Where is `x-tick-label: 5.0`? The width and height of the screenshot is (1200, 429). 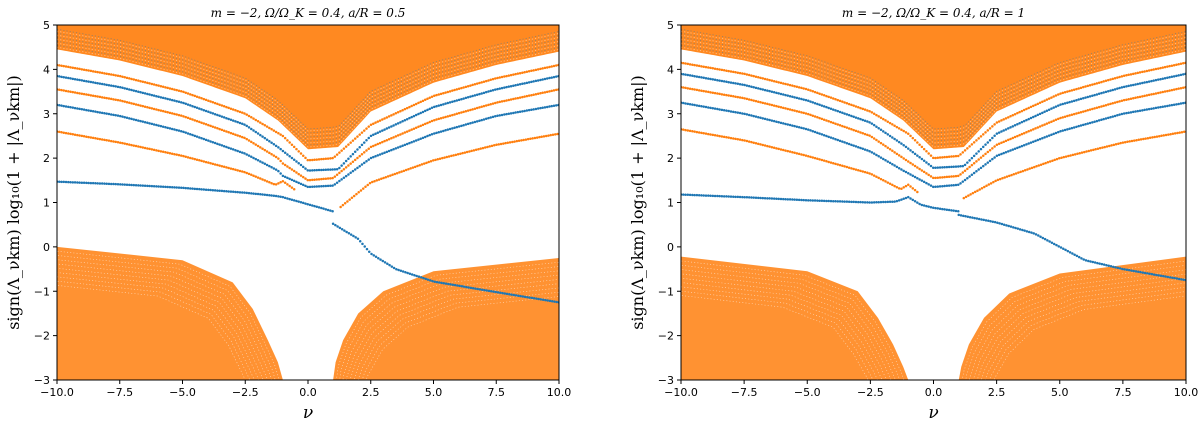 x-tick-label: 5.0 is located at coordinates (434, 392).